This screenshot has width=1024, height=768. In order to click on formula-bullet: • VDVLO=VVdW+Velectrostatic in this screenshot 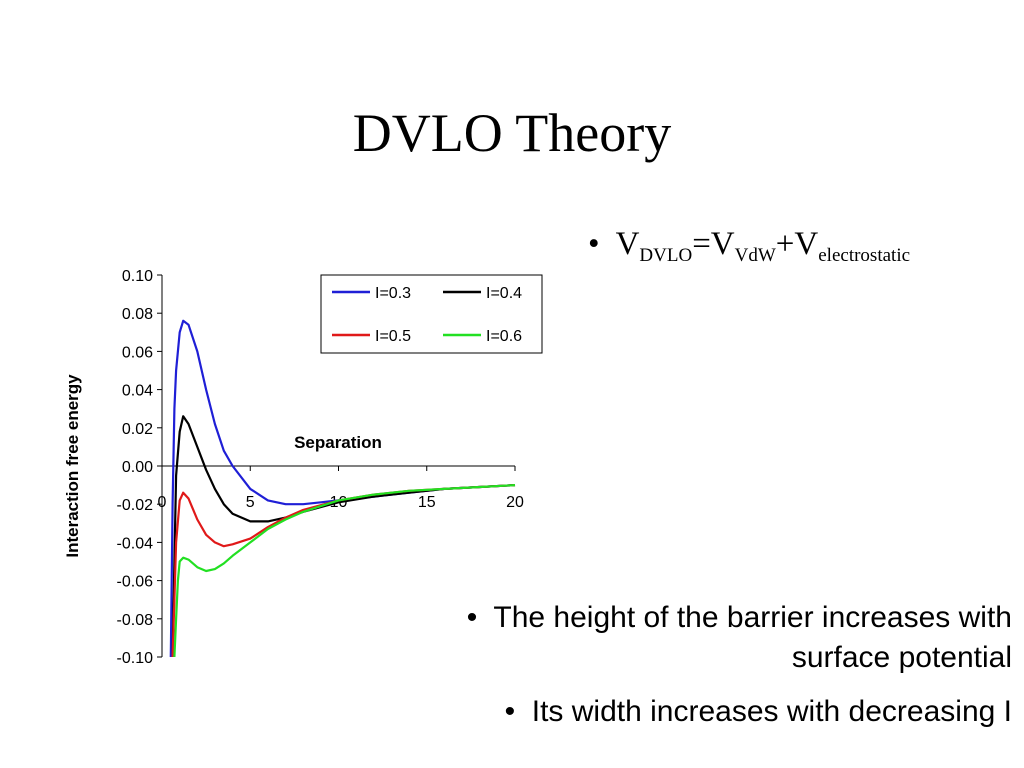, I will do `click(749, 246)`.